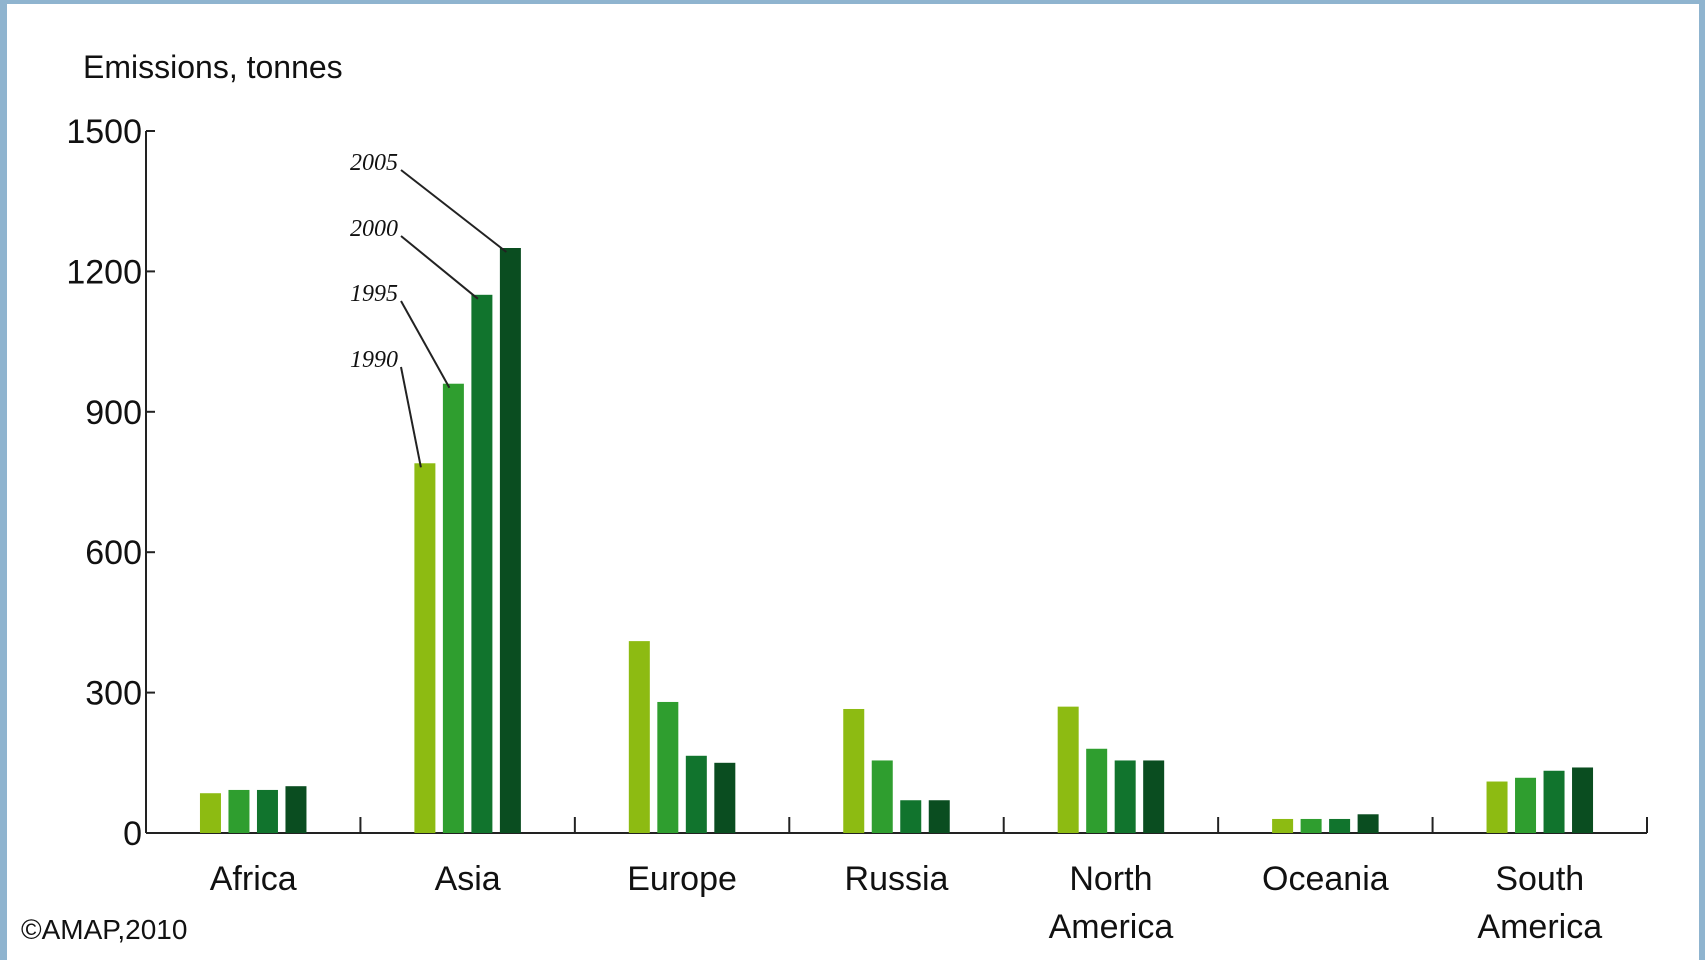  Describe the element at coordinates (425, 344) in the screenshot. I see `annotation-leader-1995` at that location.